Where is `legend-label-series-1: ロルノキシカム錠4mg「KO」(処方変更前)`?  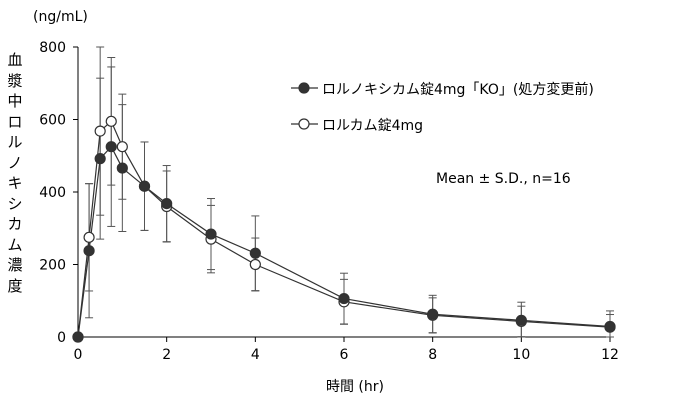 legend-label-series-1: ロルノキシカム錠4mg「KO」(処方変更前) is located at coordinates (458, 90).